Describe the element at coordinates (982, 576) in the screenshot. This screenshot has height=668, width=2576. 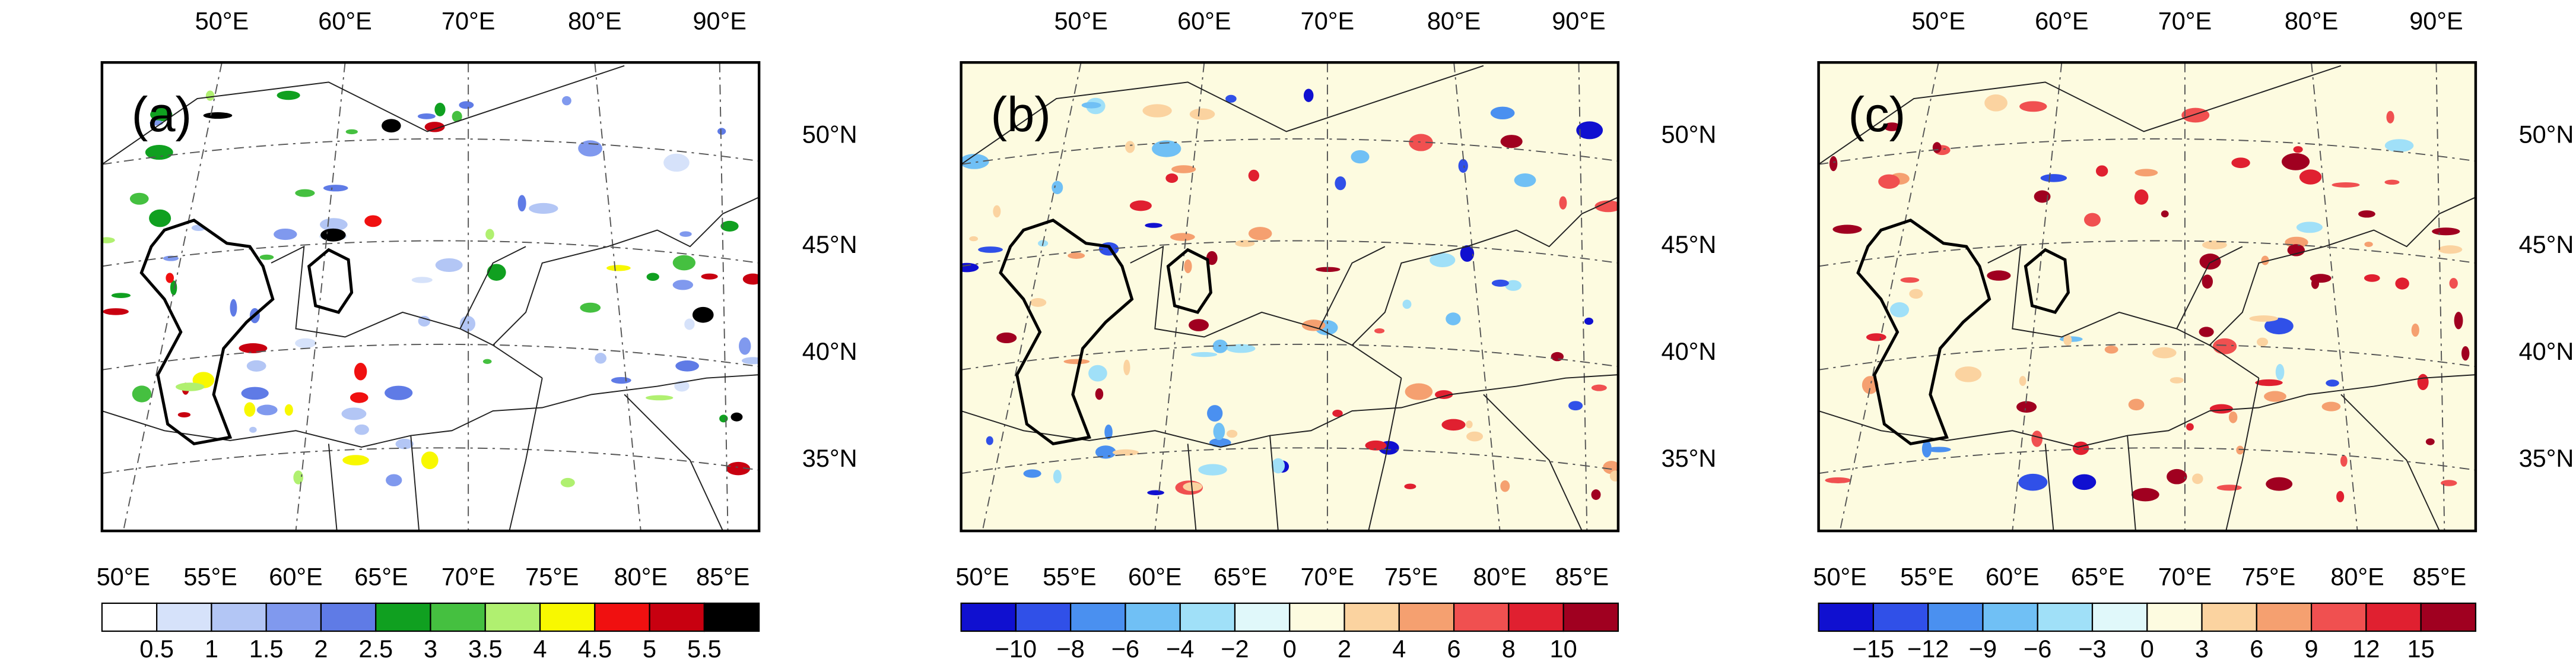
I see `bottom-lon-label: 50°E` at that location.